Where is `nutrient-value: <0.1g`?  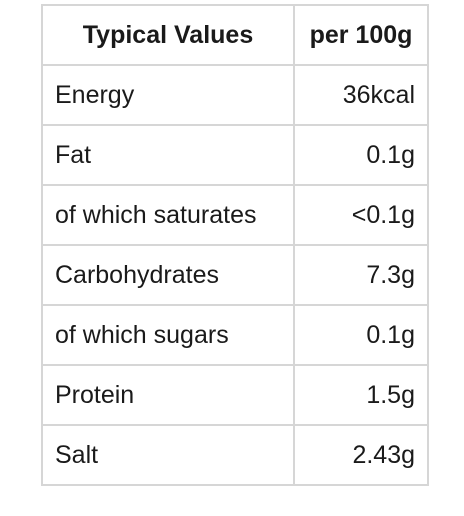
nutrient-value: <0.1g is located at coordinates (361, 215).